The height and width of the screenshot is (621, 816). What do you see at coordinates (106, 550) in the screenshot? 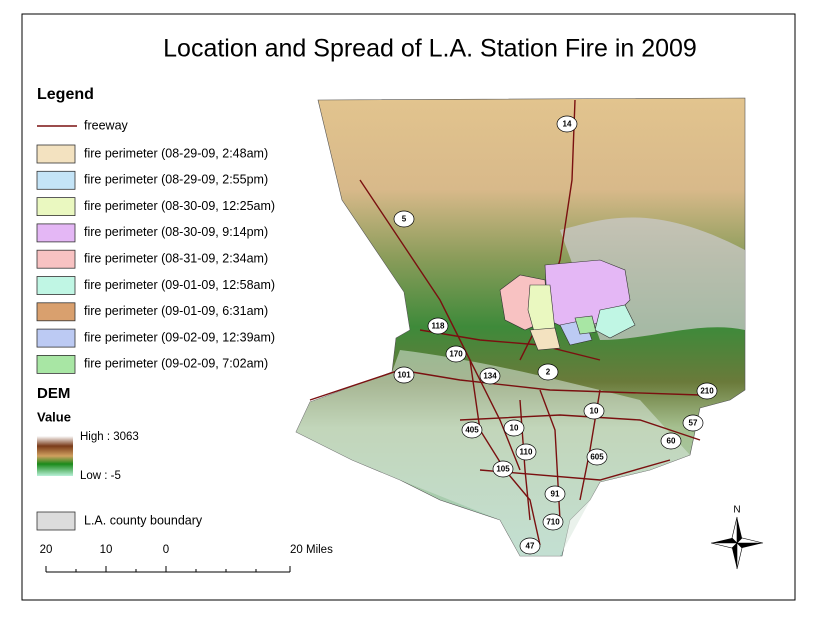
I see `scale-label: 10` at bounding box center [106, 550].